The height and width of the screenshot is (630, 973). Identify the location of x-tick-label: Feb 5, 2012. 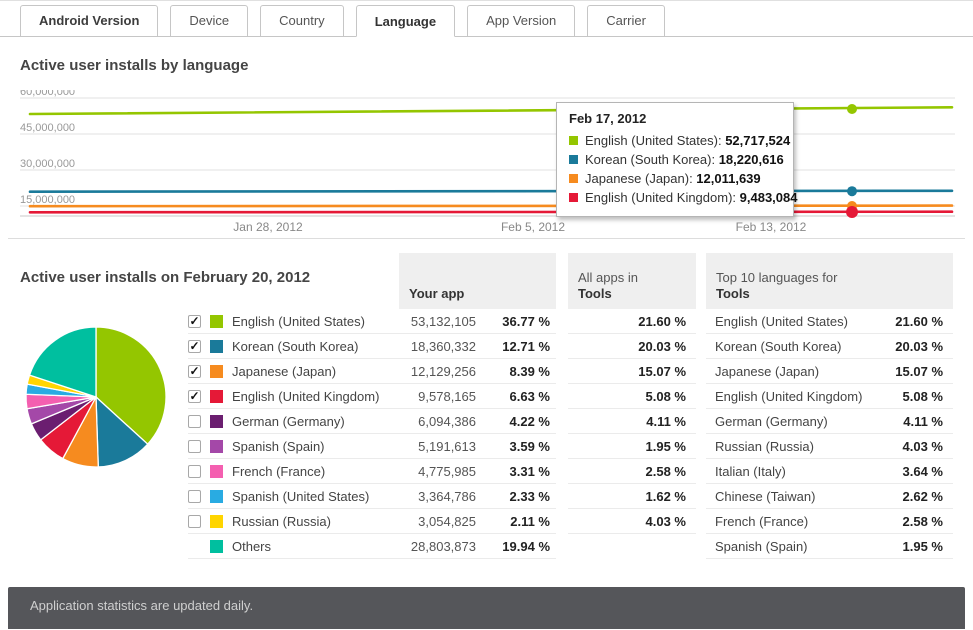
(533, 227).